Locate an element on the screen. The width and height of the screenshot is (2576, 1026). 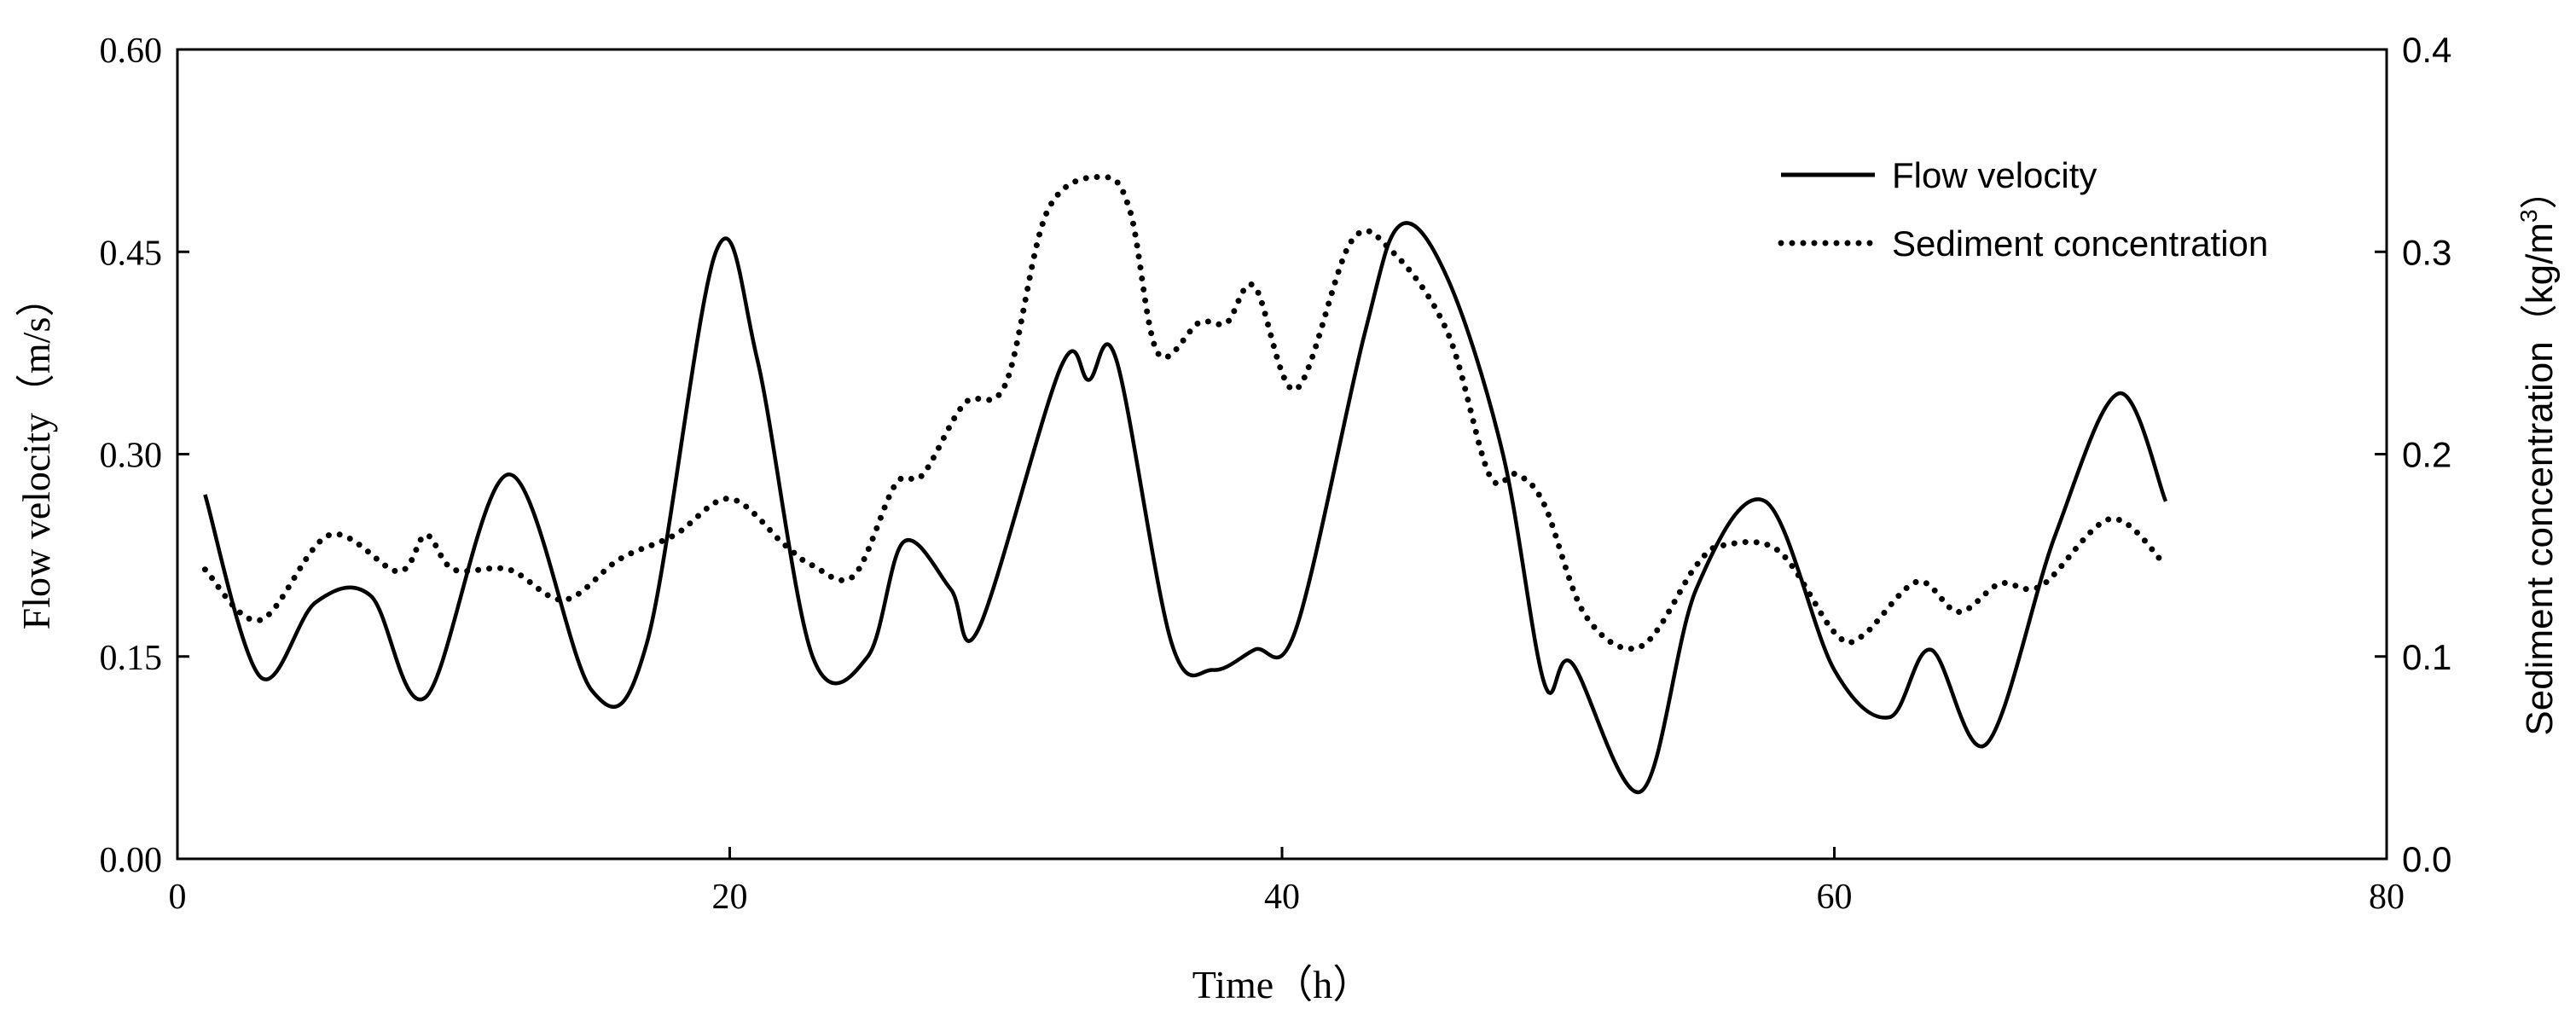
y2-tick-label: 0.3 is located at coordinates (2426, 252).